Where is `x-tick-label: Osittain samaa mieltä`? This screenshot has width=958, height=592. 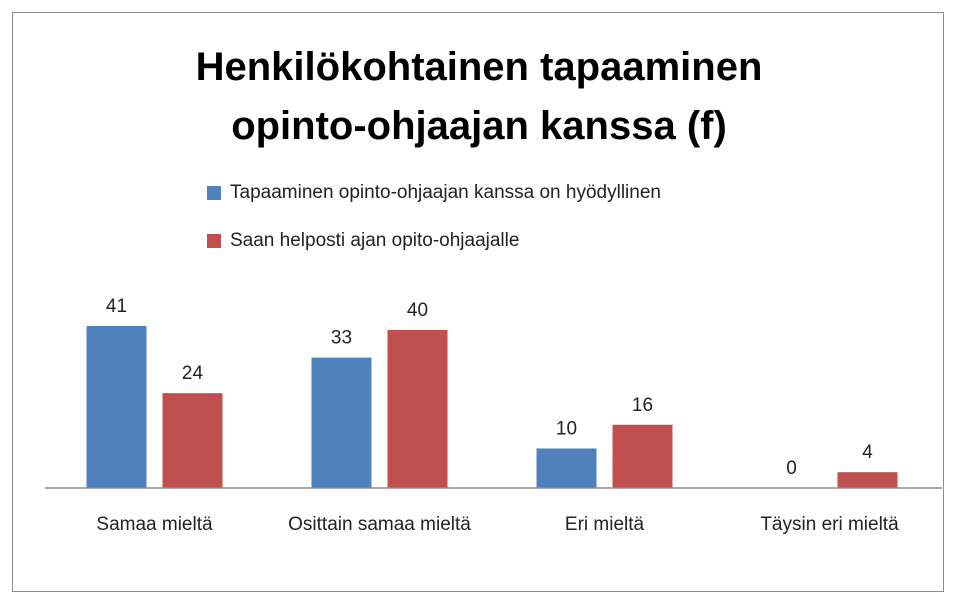 x-tick-label: Osittain samaa mieltä is located at coordinates (379, 524).